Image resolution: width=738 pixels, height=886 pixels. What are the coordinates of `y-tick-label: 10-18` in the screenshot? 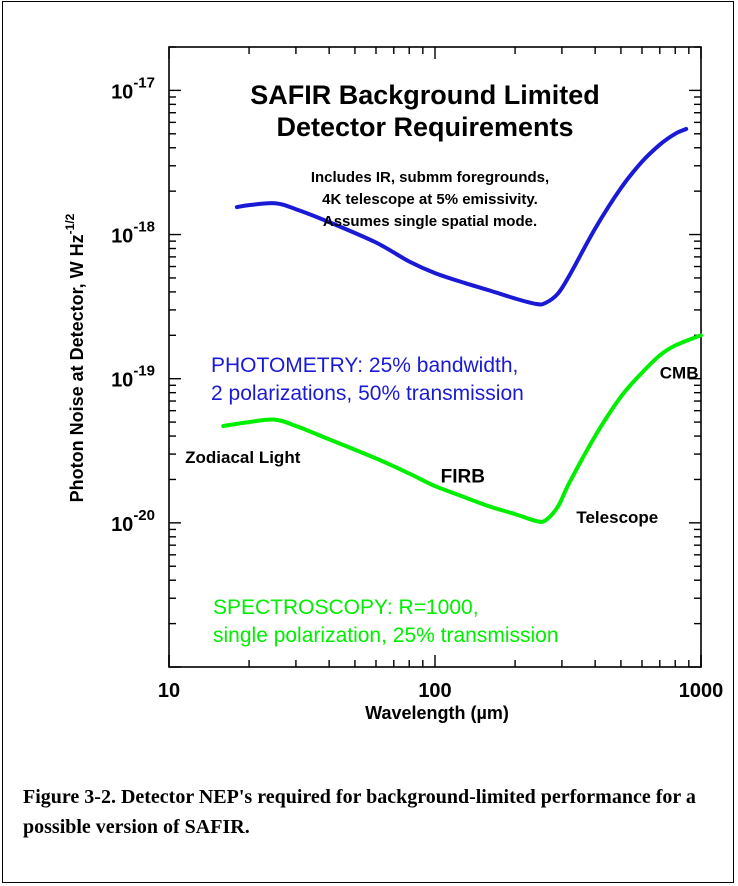 It's located at (133, 233).